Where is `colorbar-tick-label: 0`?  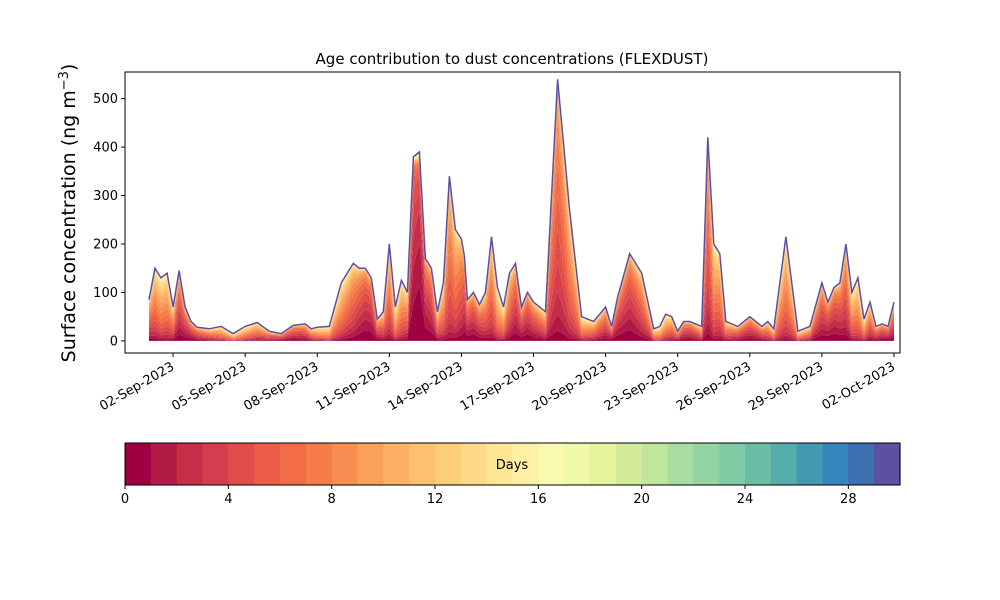 colorbar-tick-label: 0 is located at coordinates (125, 499).